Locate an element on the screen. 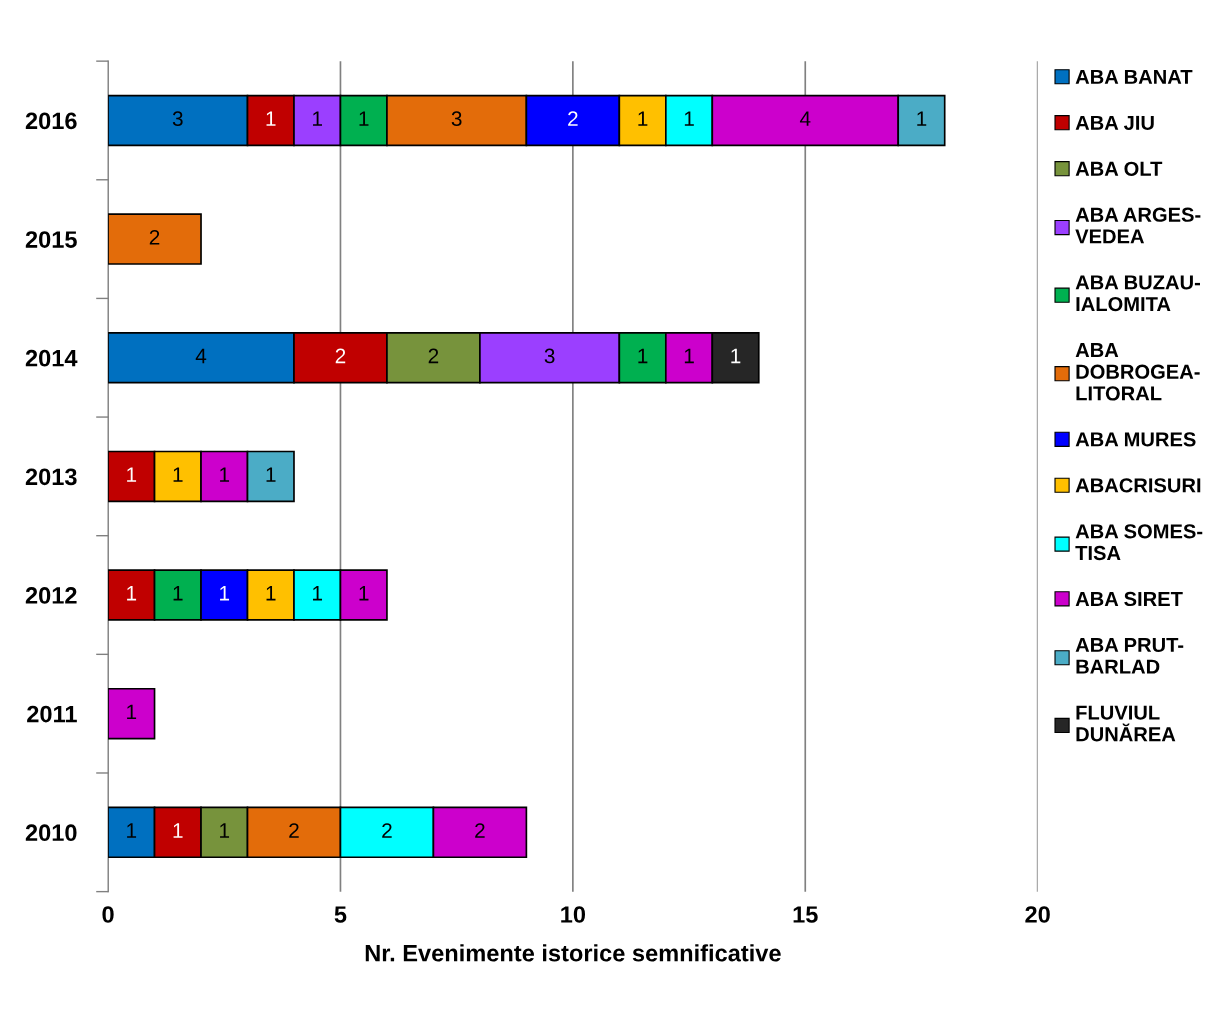  legend-label: ABA OLT is located at coordinates (1119, 168).